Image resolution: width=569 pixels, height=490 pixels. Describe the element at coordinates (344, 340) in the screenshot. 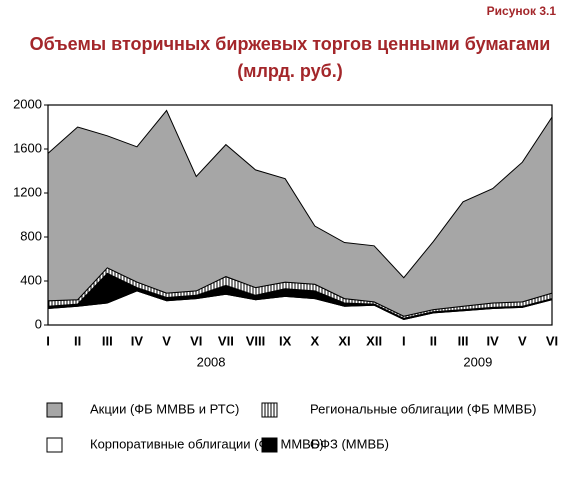

I see `x-tick-label: XI` at that location.